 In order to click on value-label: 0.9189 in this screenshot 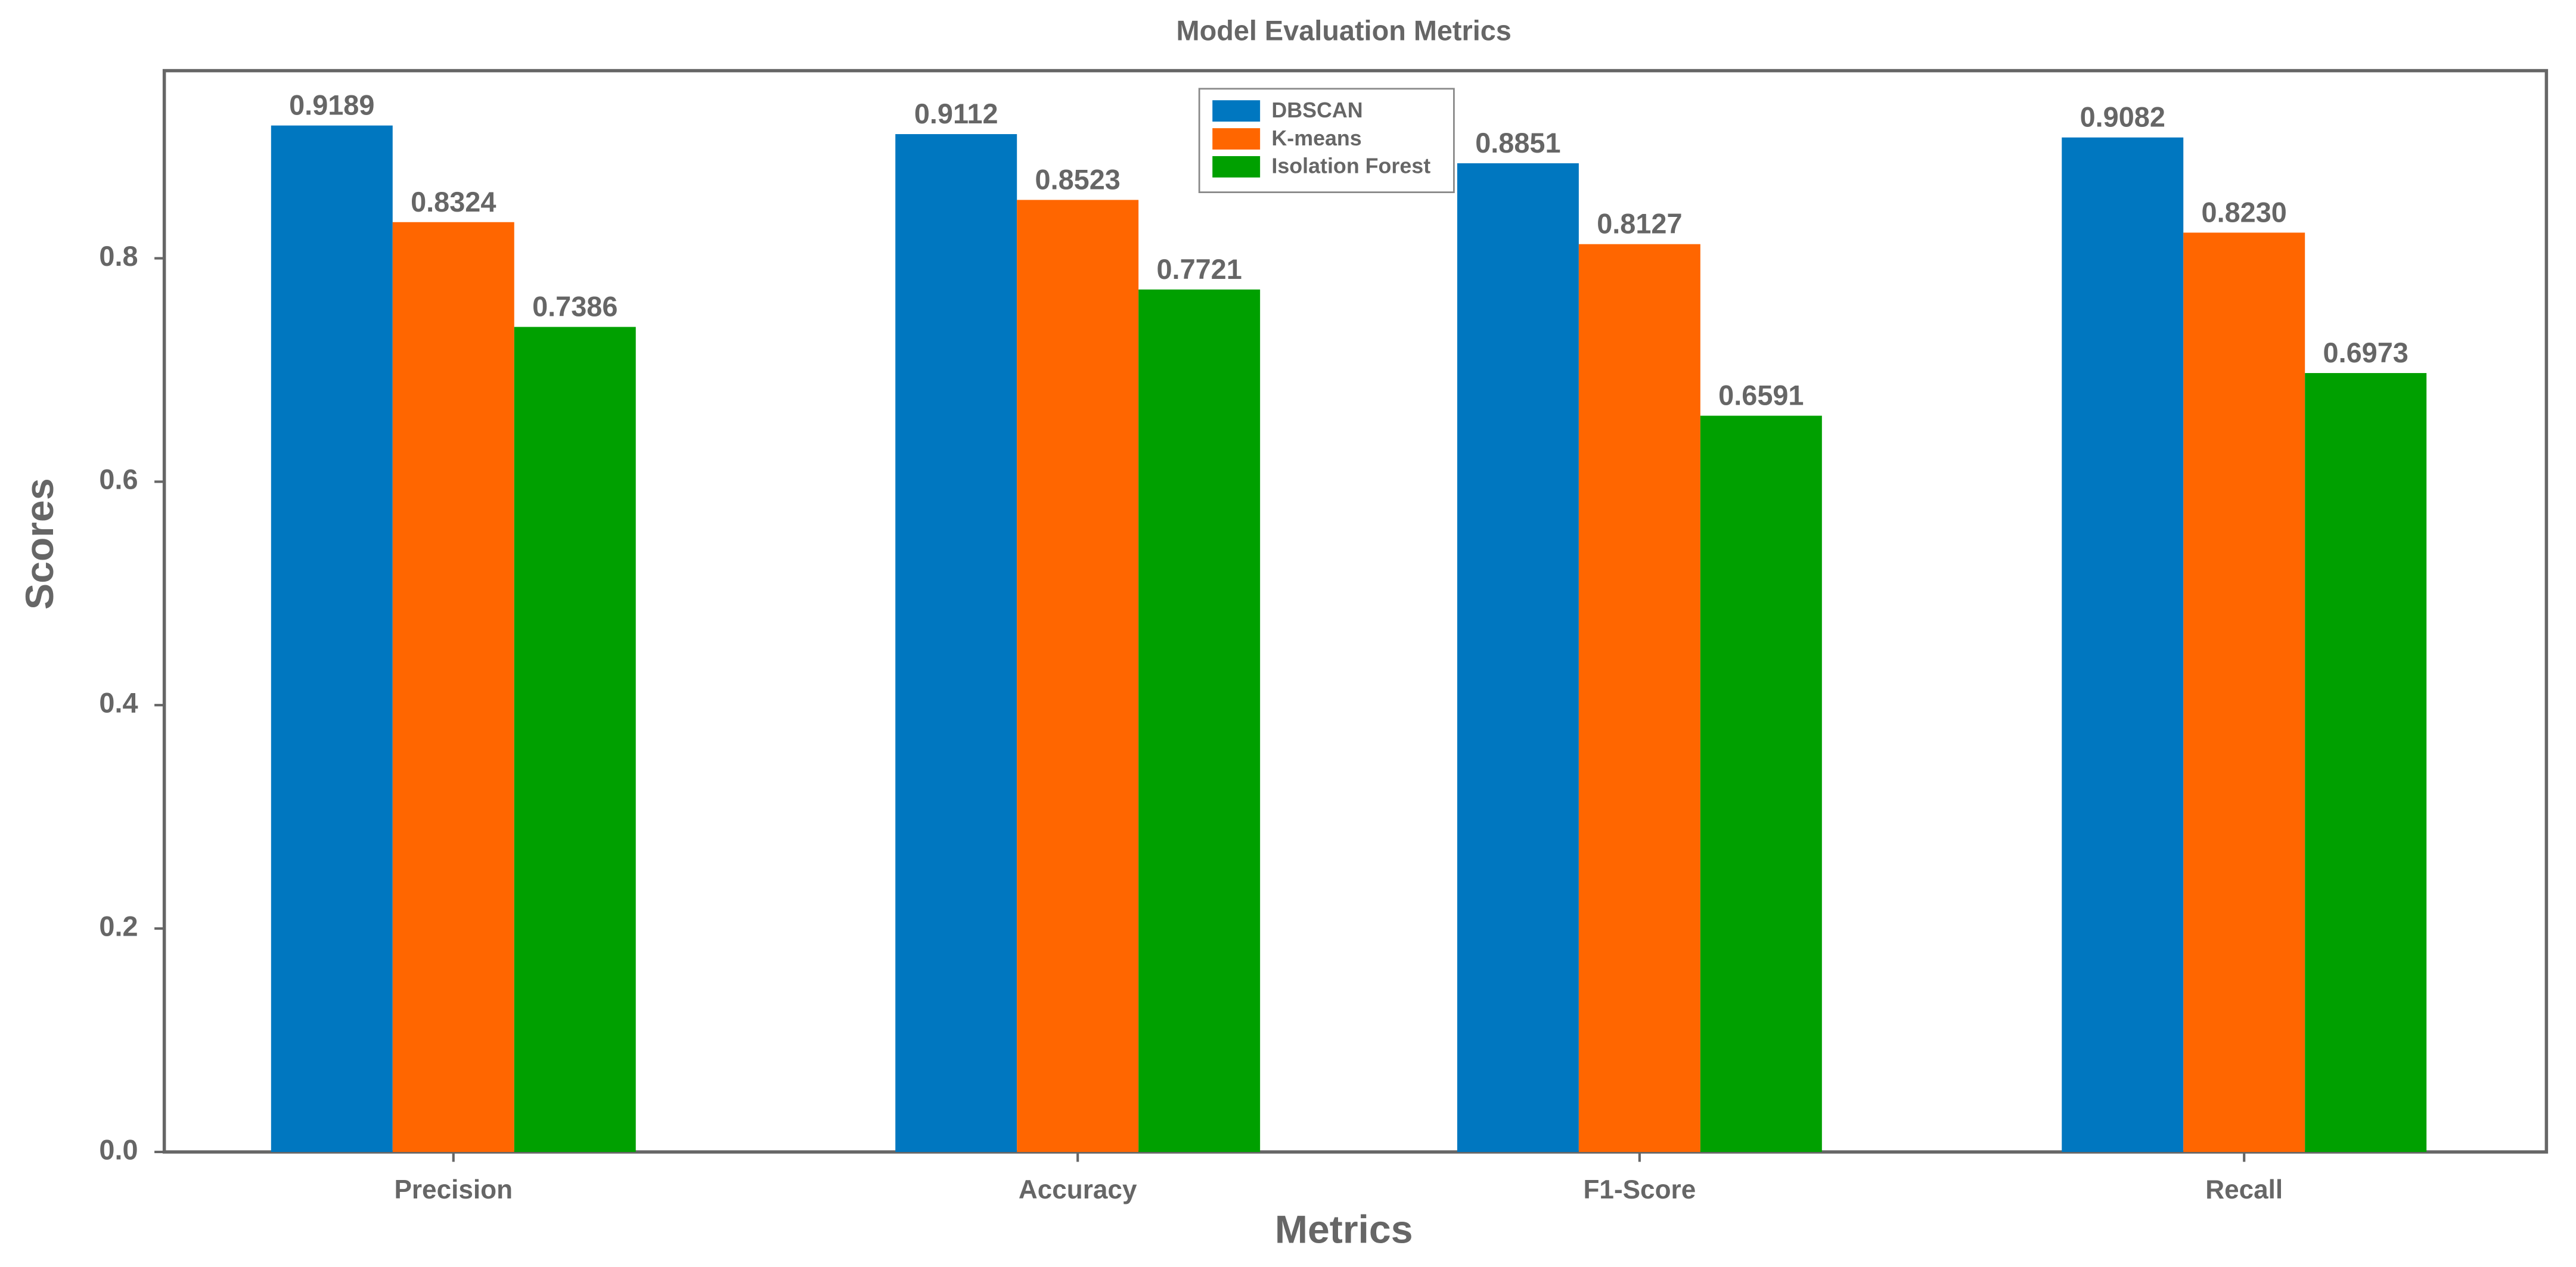, I will do `click(332, 106)`.